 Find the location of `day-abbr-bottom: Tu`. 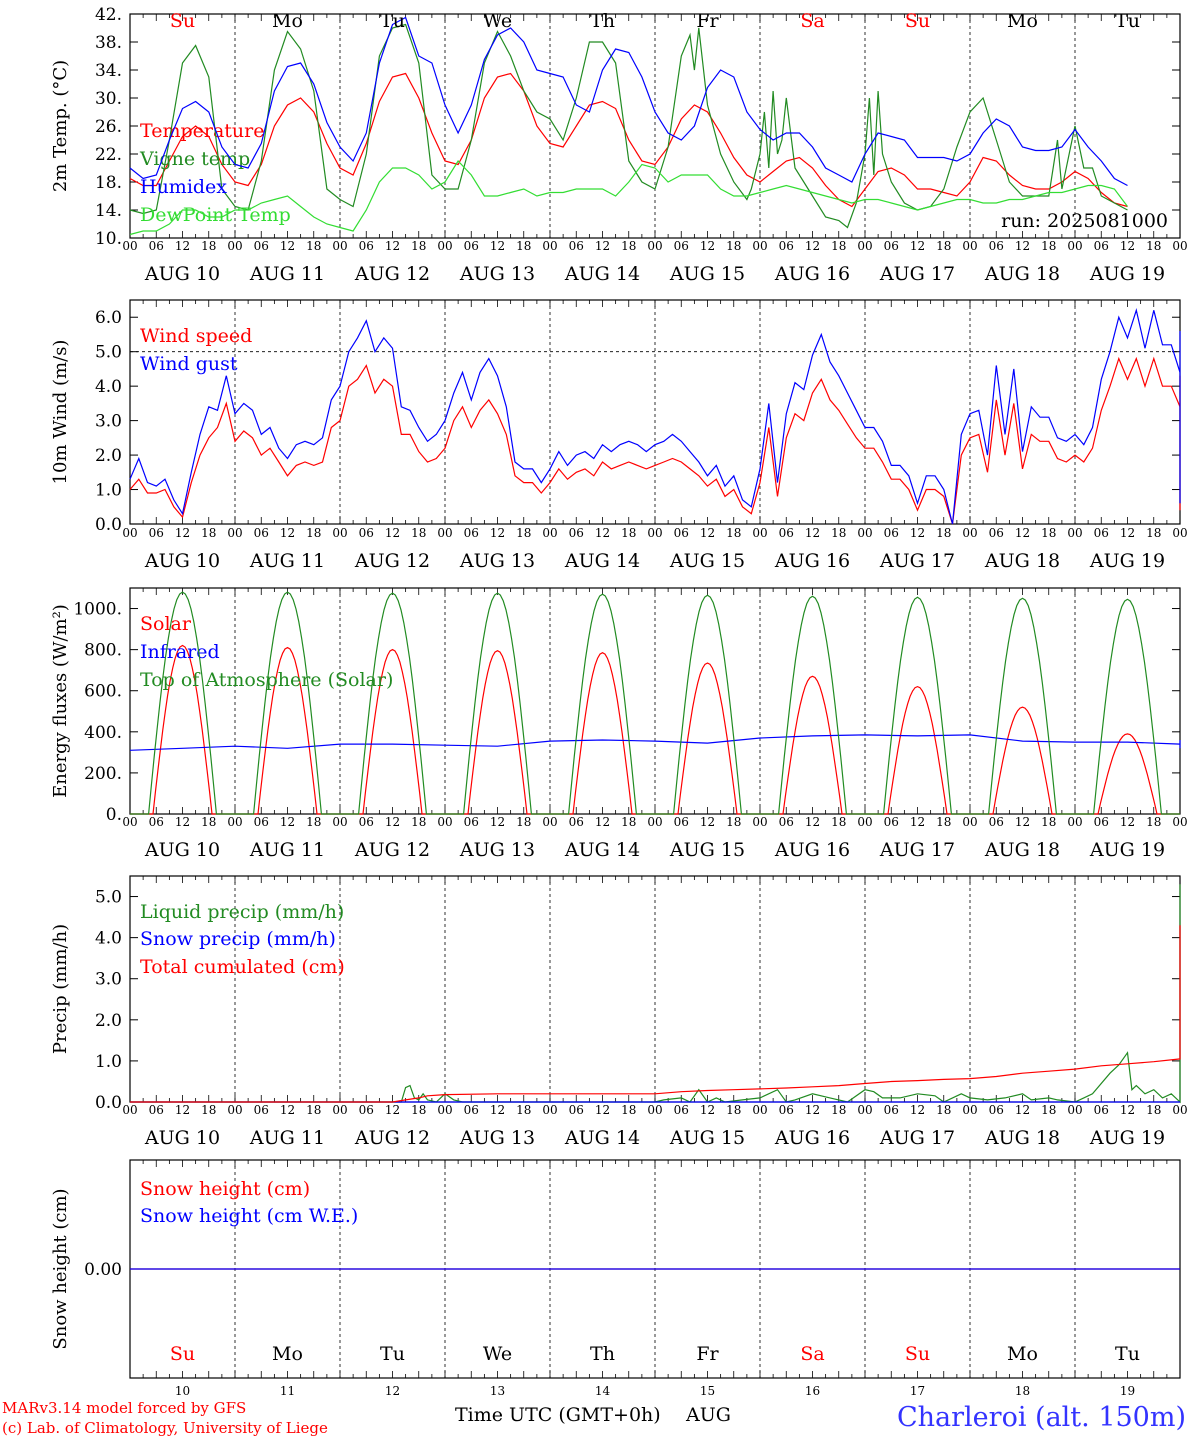

day-abbr-bottom: Tu is located at coordinates (1127, 1354).